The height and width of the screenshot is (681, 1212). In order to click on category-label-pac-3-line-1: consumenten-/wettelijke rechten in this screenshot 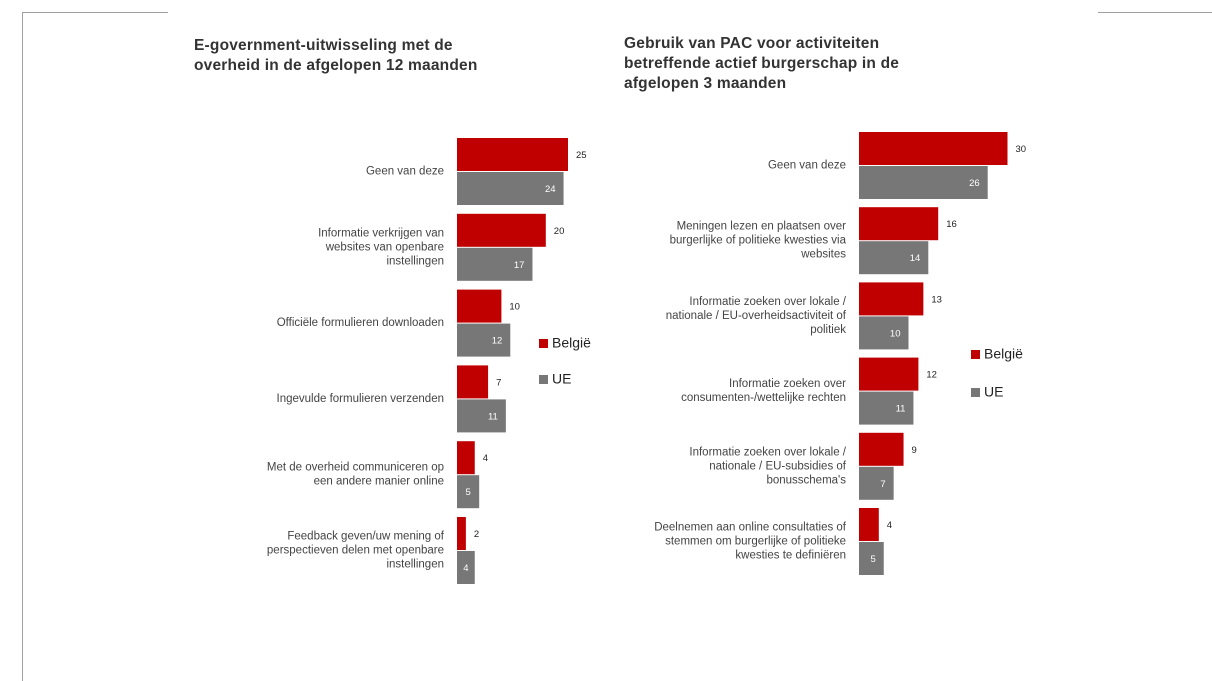, I will do `click(763, 398)`.